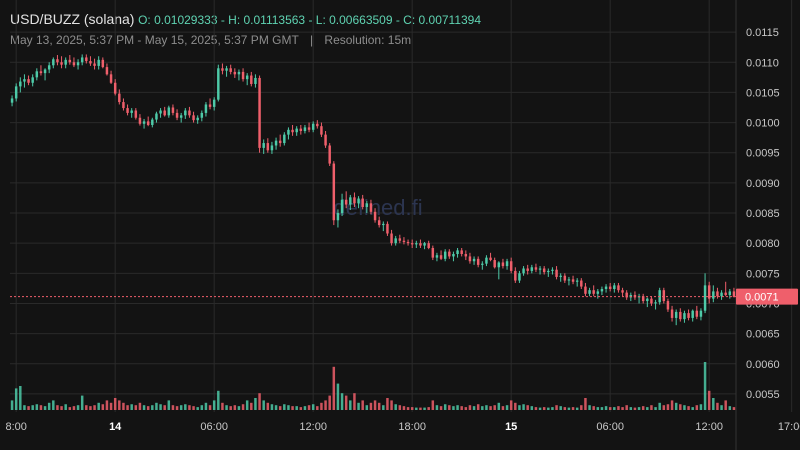 This screenshot has height=450, width=800. What do you see at coordinates (377, 207) in the screenshot?
I see `watermark: defined.fi` at bounding box center [377, 207].